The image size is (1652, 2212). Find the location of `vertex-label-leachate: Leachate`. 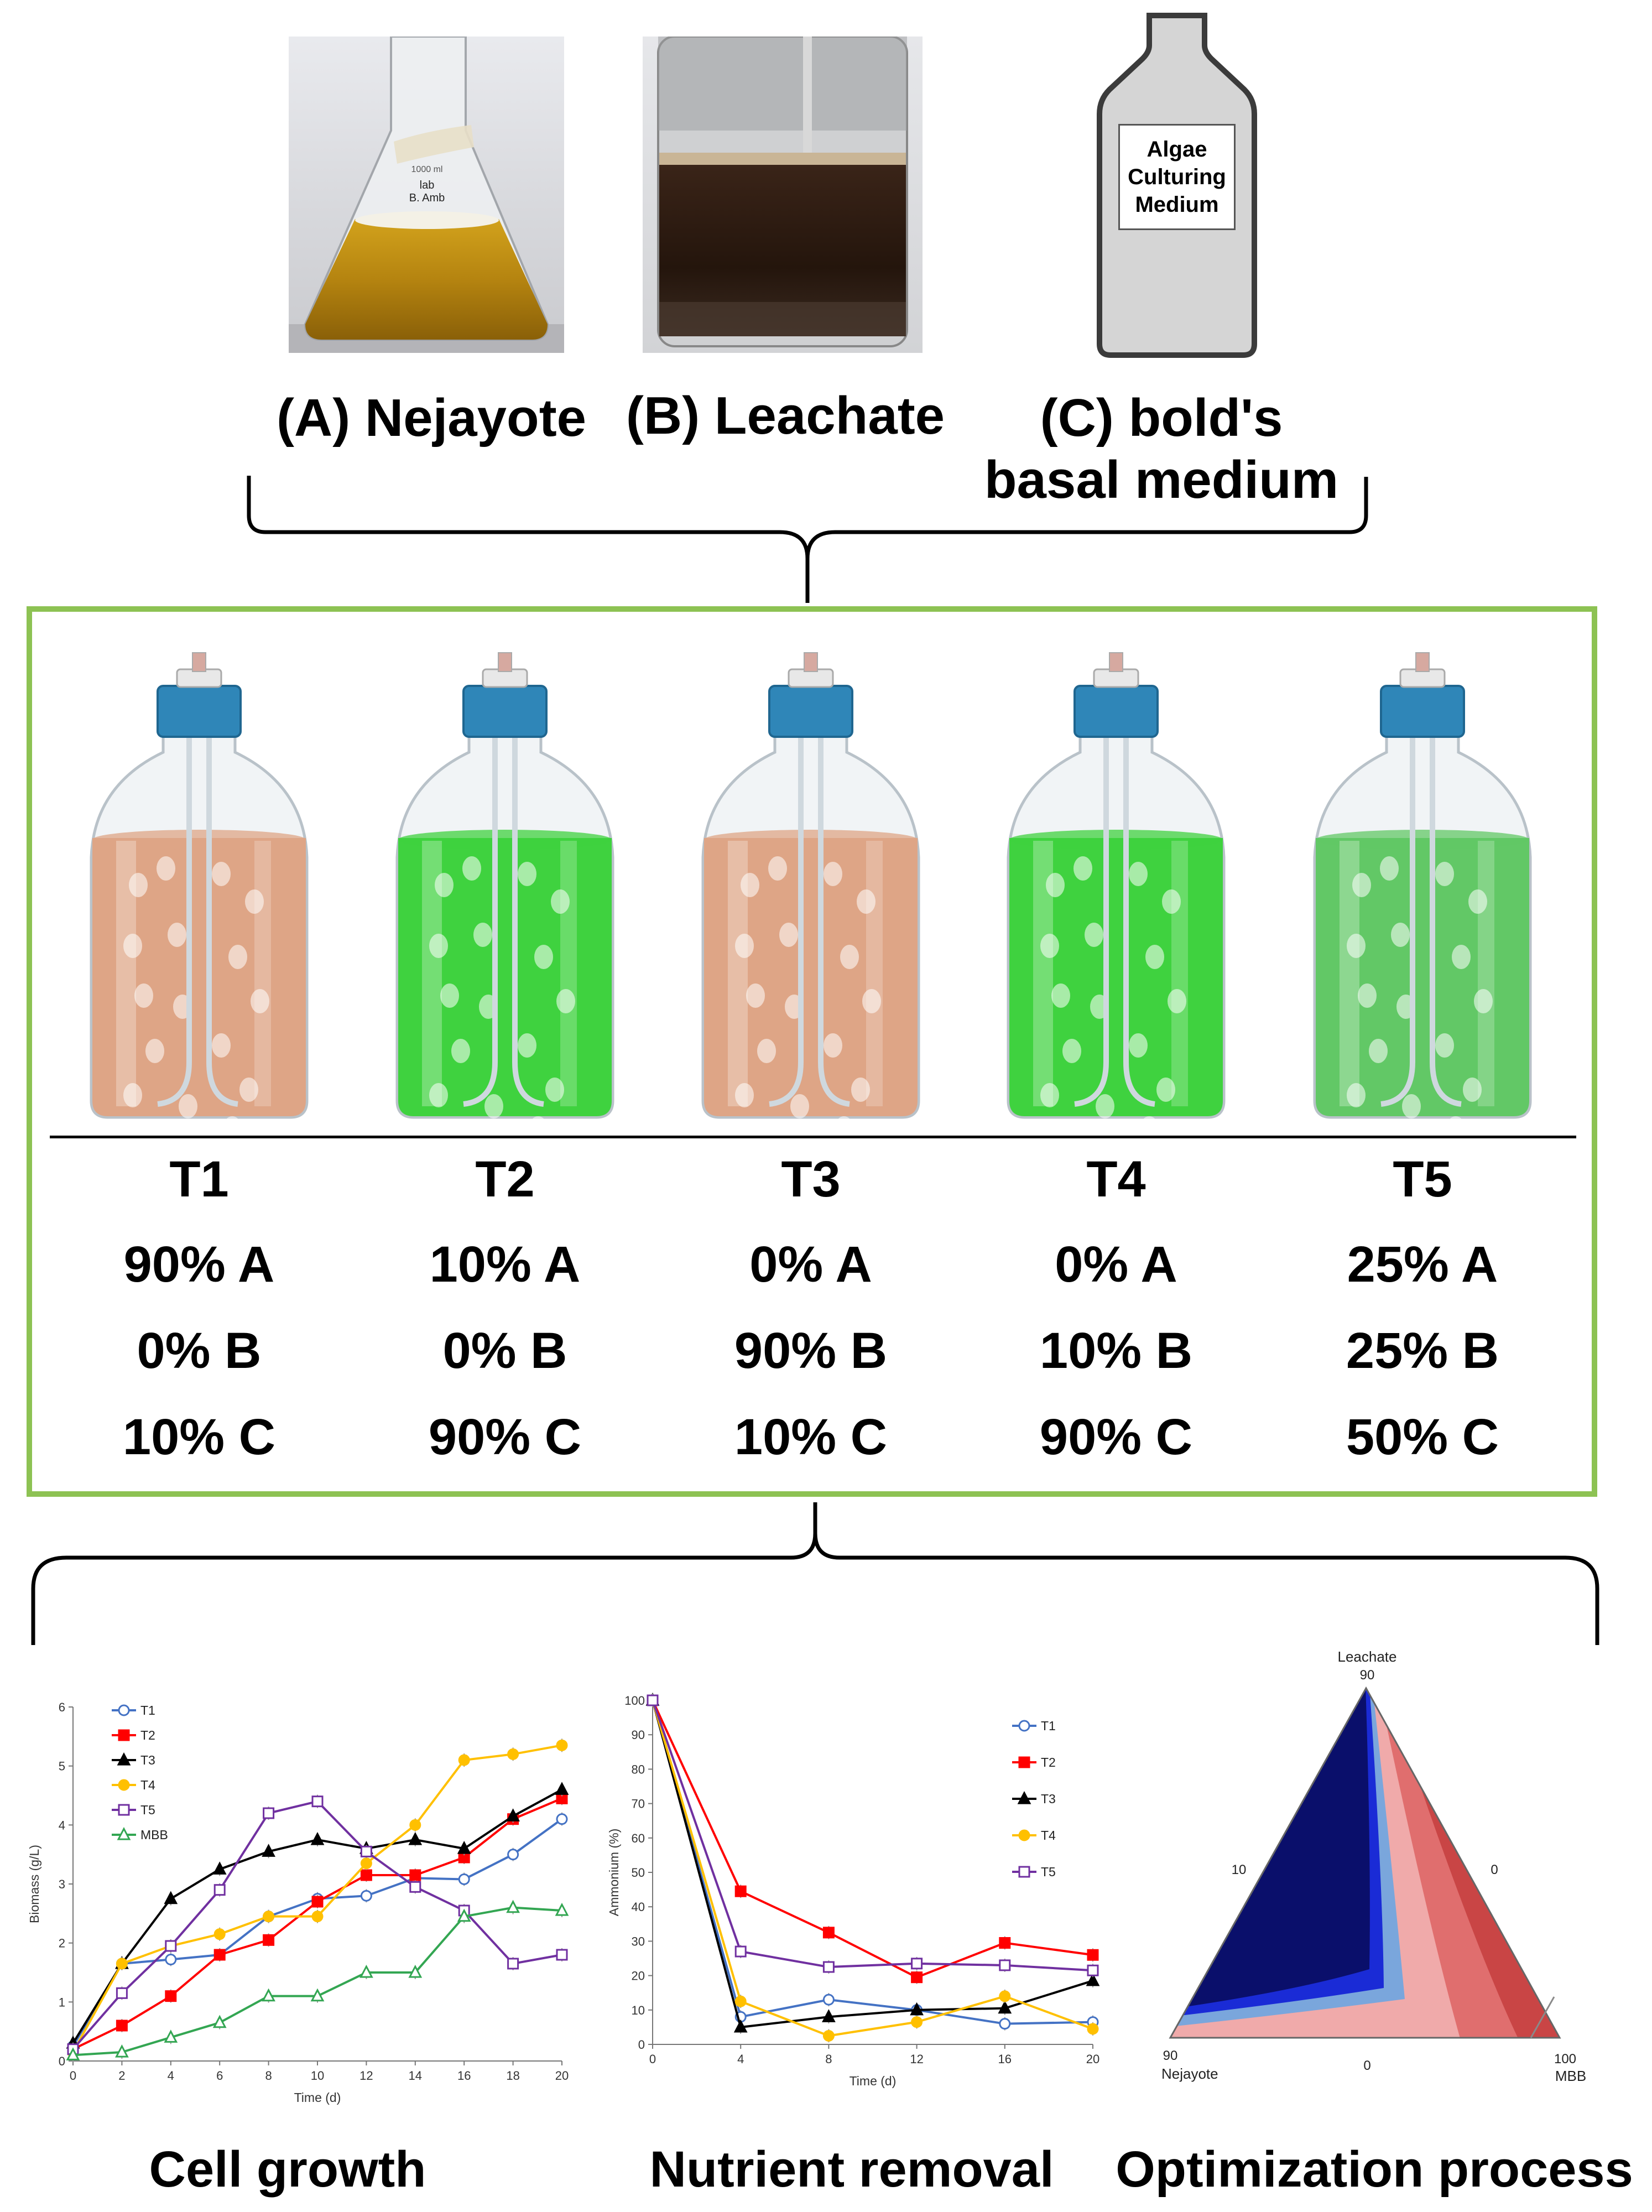

vertex-label-leachate: Leachate is located at coordinates (1367, 1656).